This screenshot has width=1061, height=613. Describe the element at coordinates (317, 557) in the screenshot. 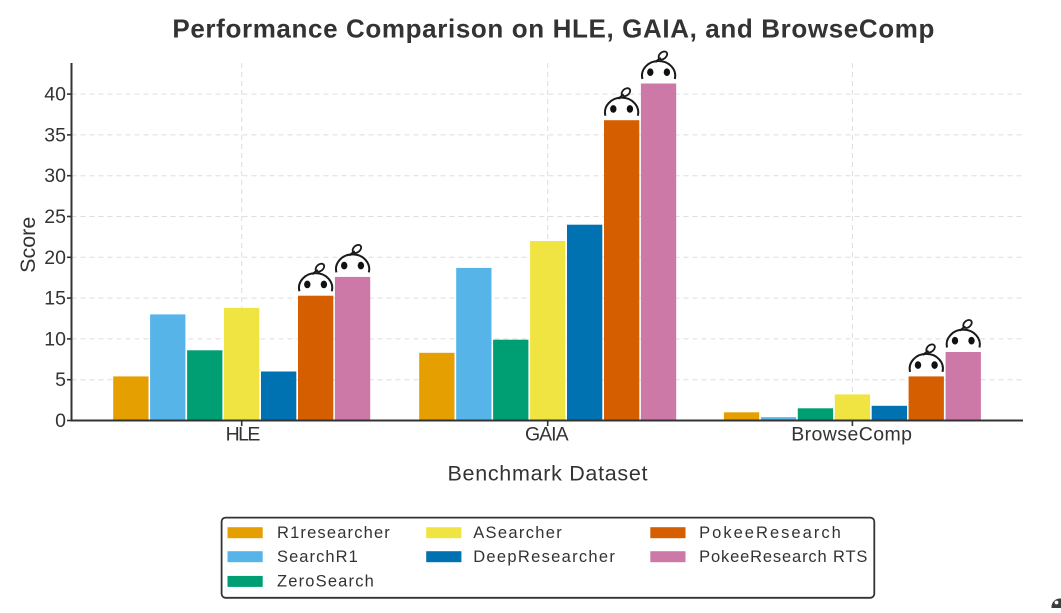

I see `svg-text: SearchR1` at that location.